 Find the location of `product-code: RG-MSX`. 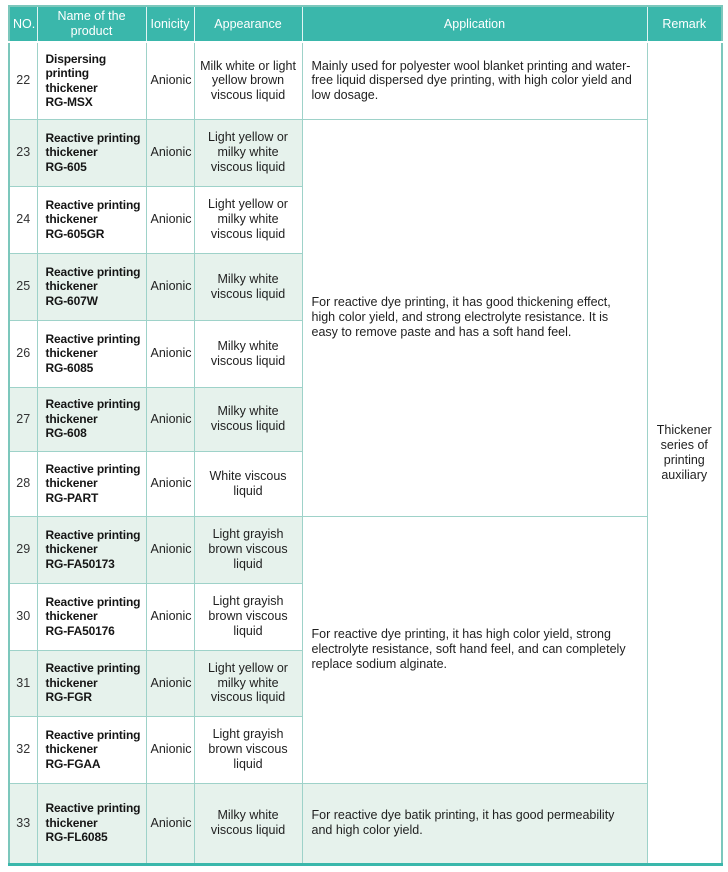

product-code: RG-MSX is located at coordinates (69, 102).